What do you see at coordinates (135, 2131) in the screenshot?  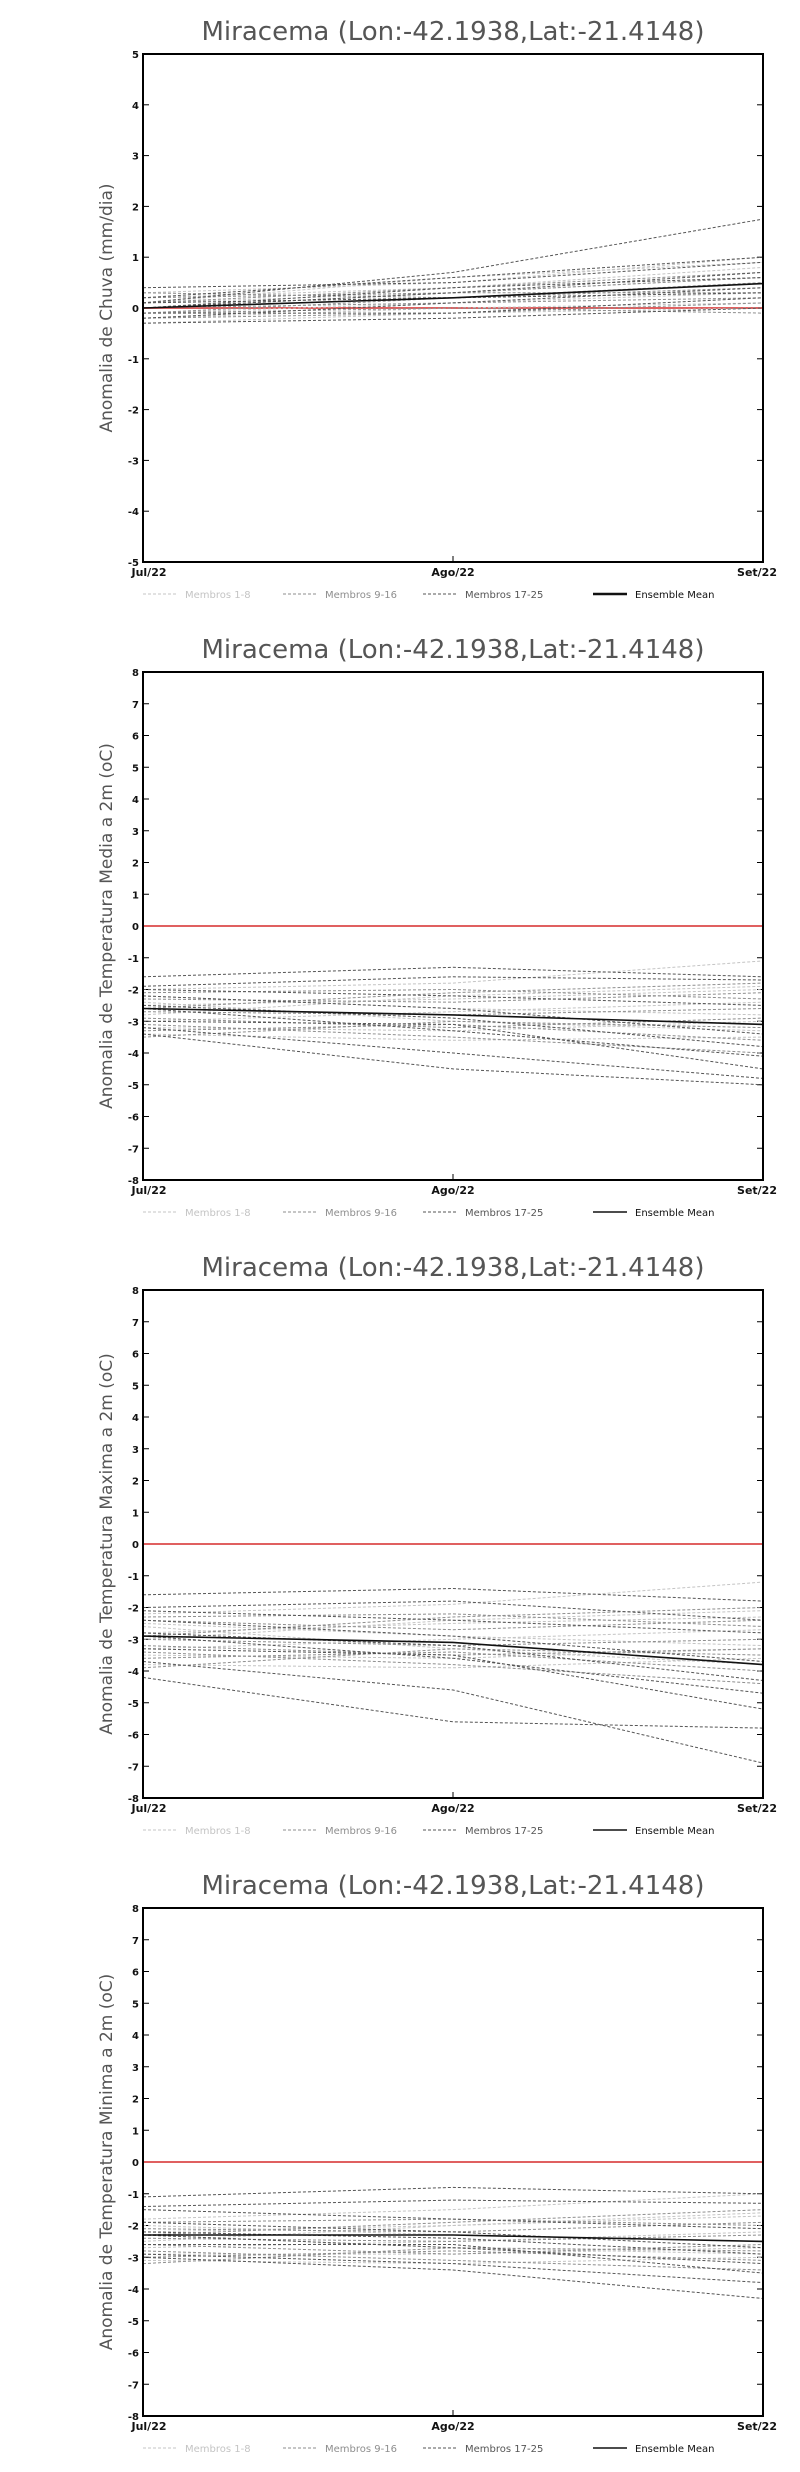 I see `y-tick-label: 1` at bounding box center [135, 2131].